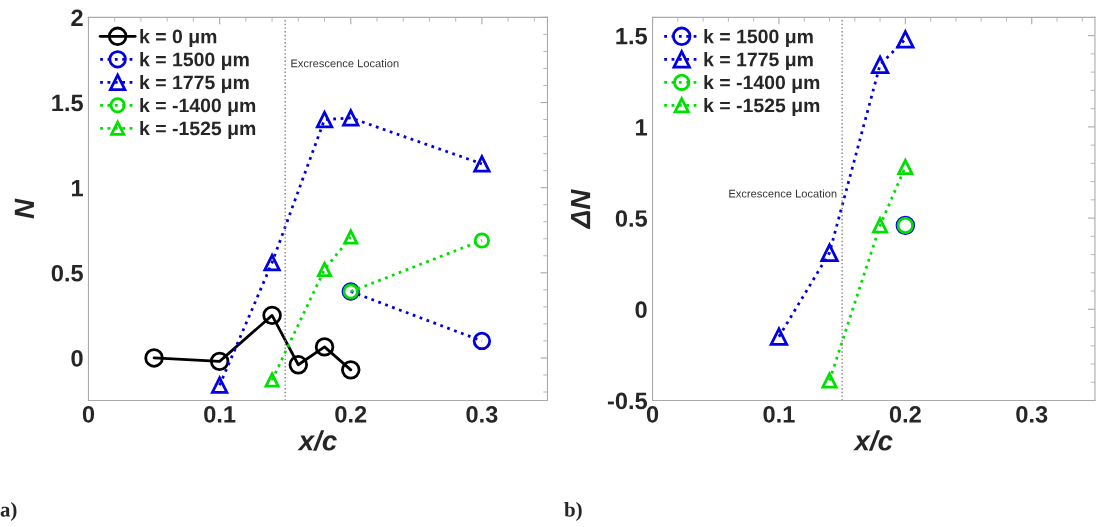  What do you see at coordinates (581, 209) in the screenshot?
I see `y-axis-title: ΔN` at bounding box center [581, 209].